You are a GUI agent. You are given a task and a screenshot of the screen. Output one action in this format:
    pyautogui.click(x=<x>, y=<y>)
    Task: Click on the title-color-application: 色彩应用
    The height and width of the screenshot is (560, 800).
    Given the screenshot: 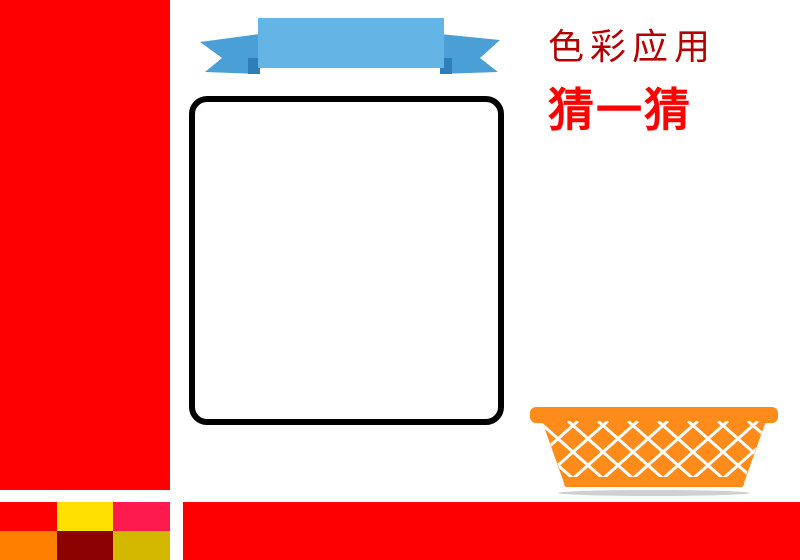 What is the action you would take?
    pyautogui.click(x=632, y=47)
    